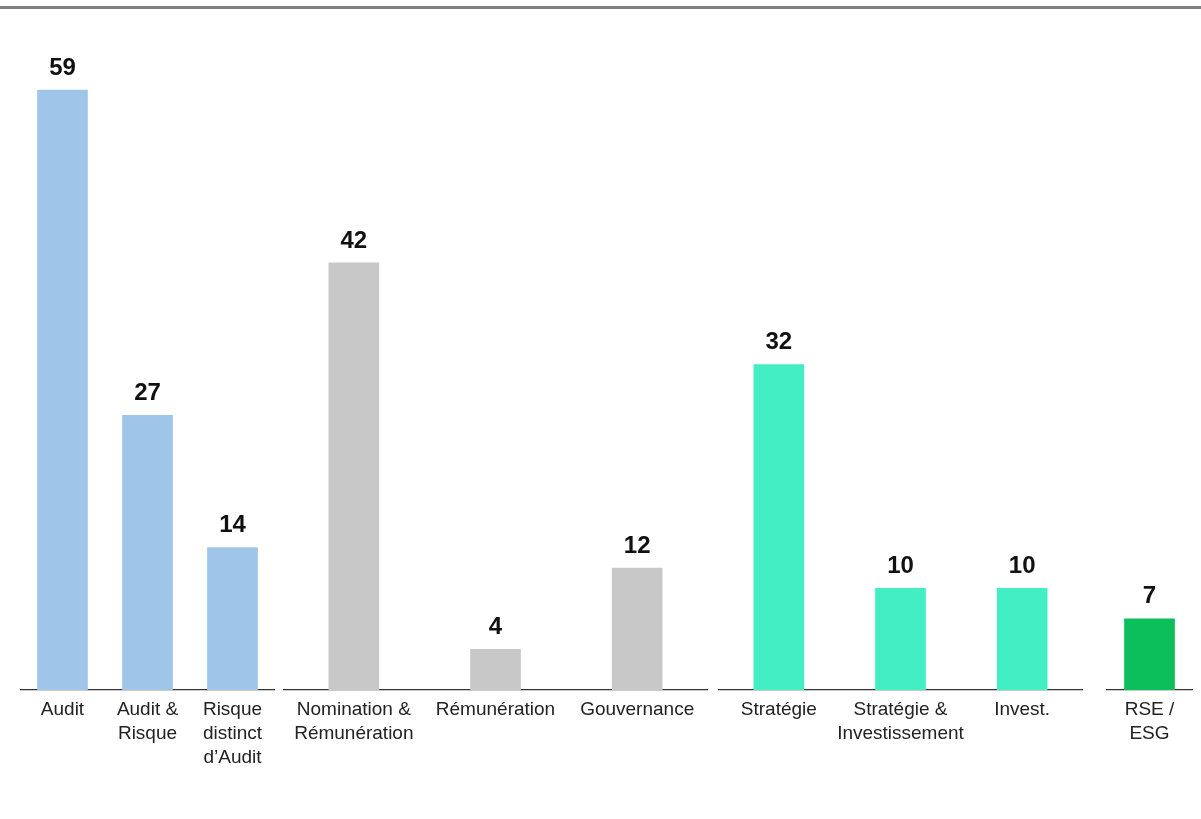 Image resolution: width=1201 pixels, height=819 pixels. What do you see at coordinates (232, 733) in the screenshot?
I see `x-tick-label: Risque distinct d’Audit` at bounding box center [232, 733].